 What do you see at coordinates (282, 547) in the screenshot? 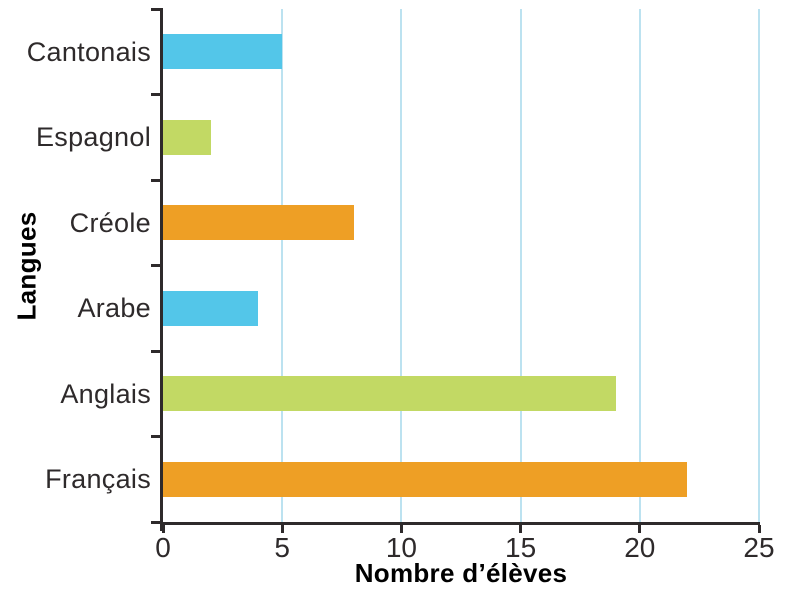
I see `x-tick-label: 5` at bounding box center [282, 547].